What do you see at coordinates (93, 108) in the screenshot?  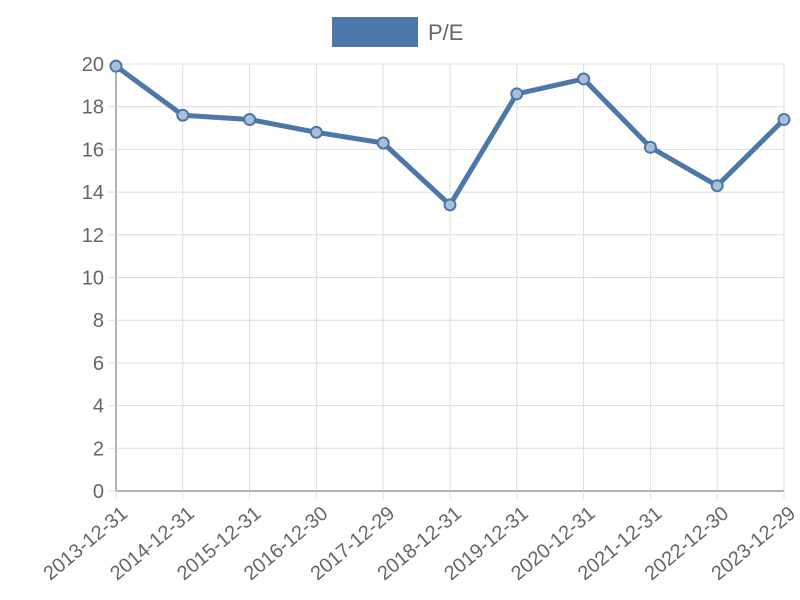 I see `y-tick-label: 18` at bounding box center [93, 108].